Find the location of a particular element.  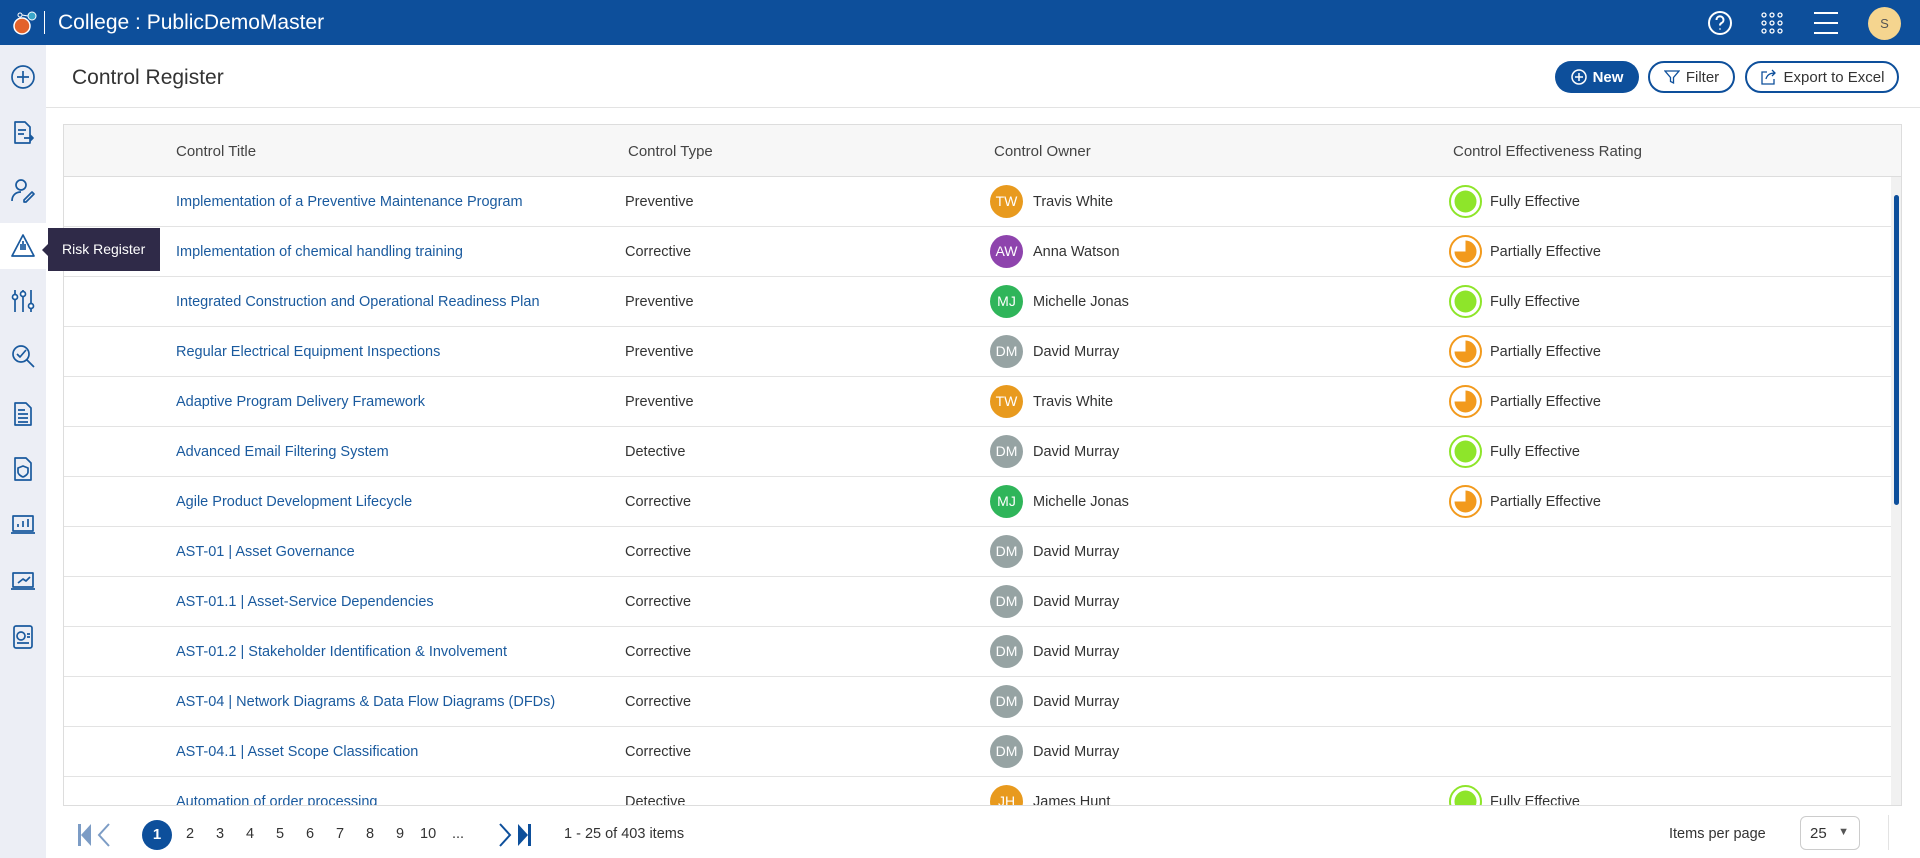

items-summary: 1 - 25 of 403 items is located at coordinates (624, 834).